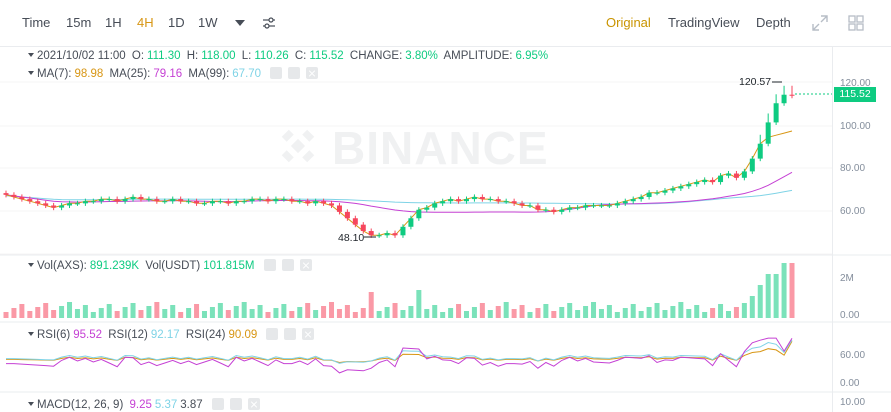 Image resolution: width=891 pixels, height=412 pixels. What do you see at coordinates (140, 405) in the screenshot?
I see `macd-value-1: 9.25` at bounding box center [140, 405].